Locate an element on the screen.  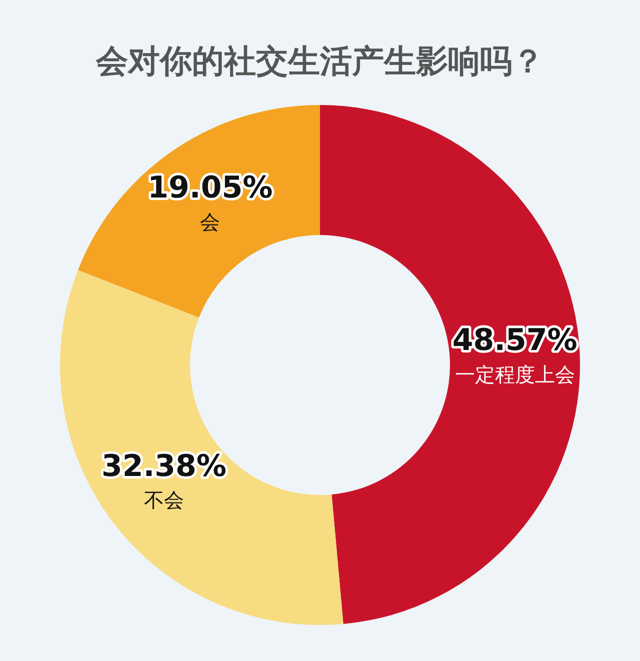
data-label: 32.38% is located at coordinates (164, 466).